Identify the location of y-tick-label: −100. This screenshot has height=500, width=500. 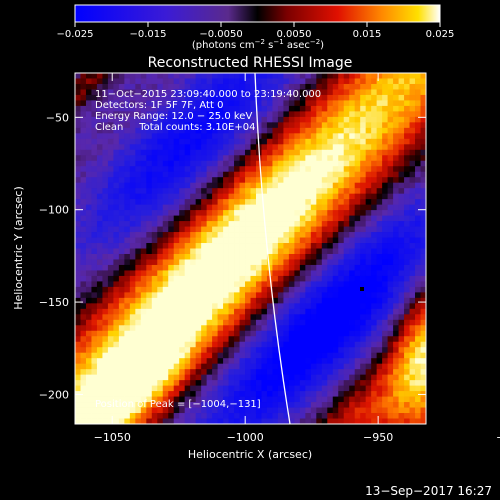
(54, 210).